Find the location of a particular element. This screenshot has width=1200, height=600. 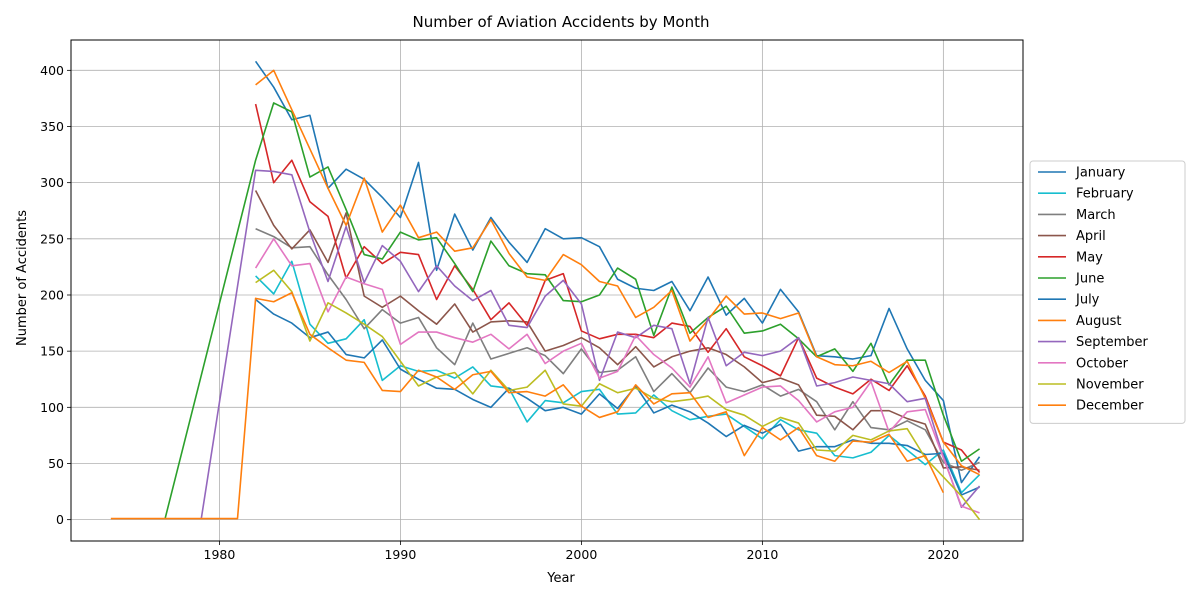

legend-entry: November is located at coordinates (1110, 385).